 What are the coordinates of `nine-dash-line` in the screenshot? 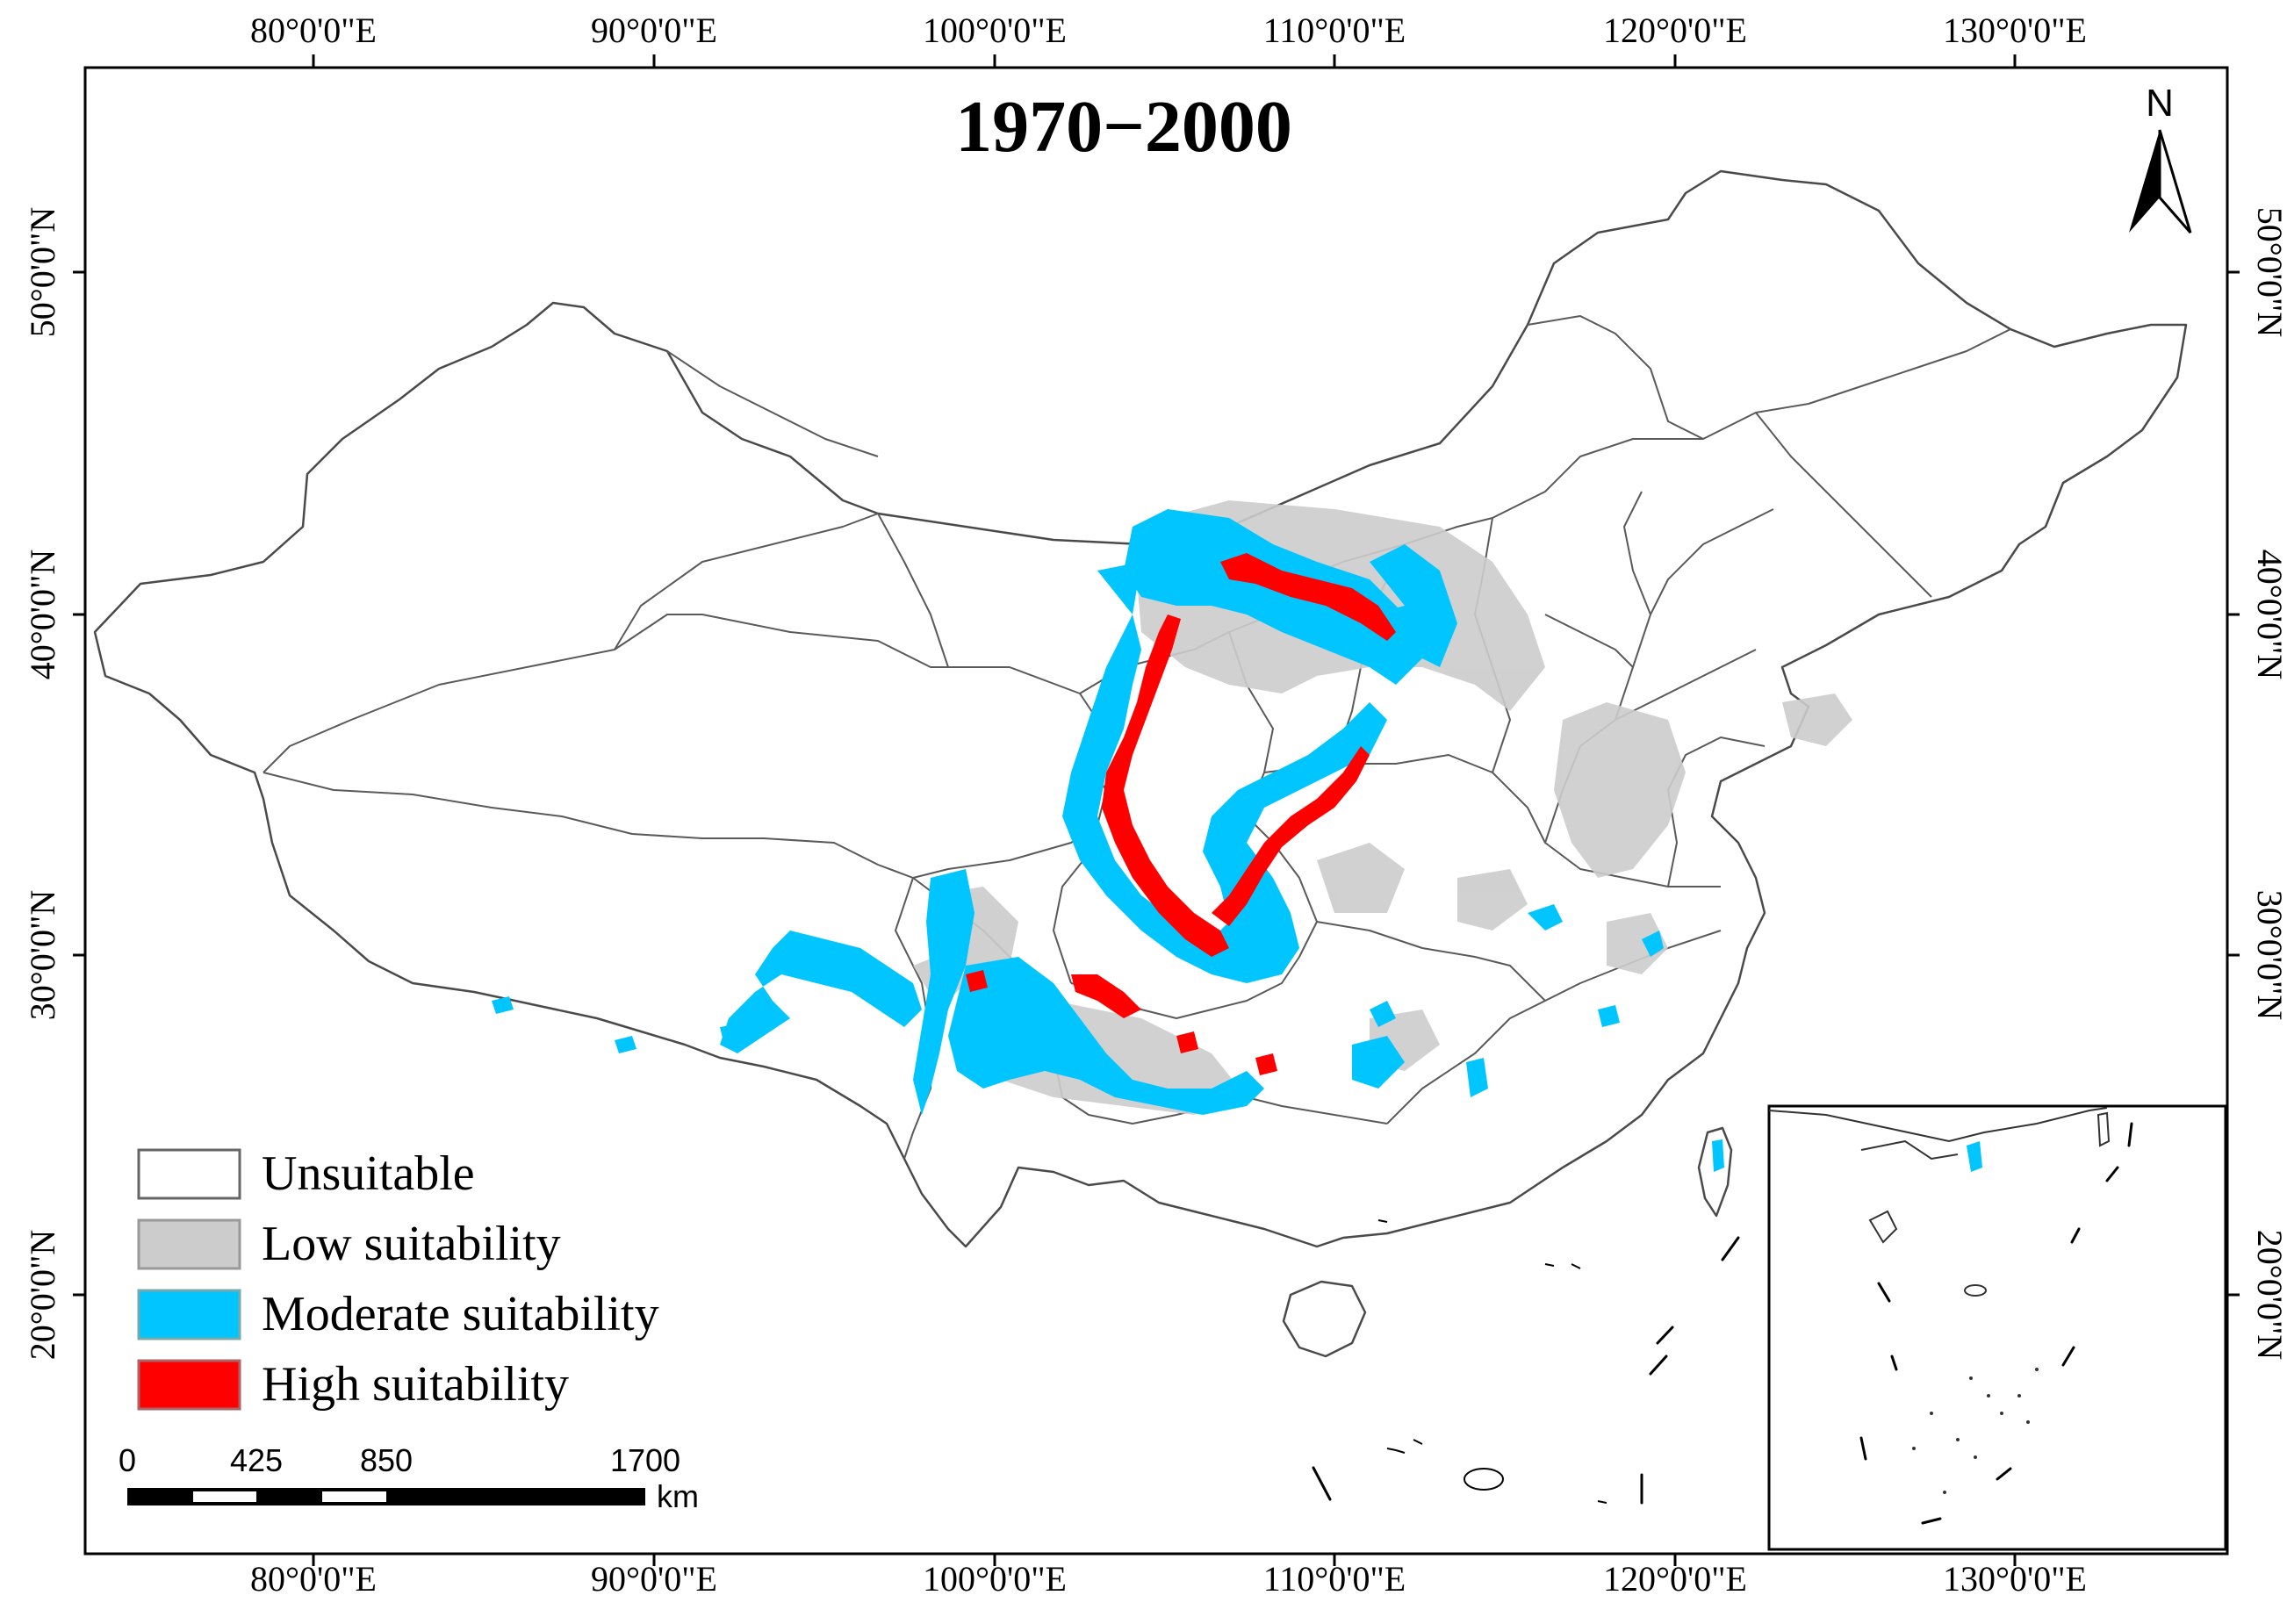 It's located at (1526, 1371).